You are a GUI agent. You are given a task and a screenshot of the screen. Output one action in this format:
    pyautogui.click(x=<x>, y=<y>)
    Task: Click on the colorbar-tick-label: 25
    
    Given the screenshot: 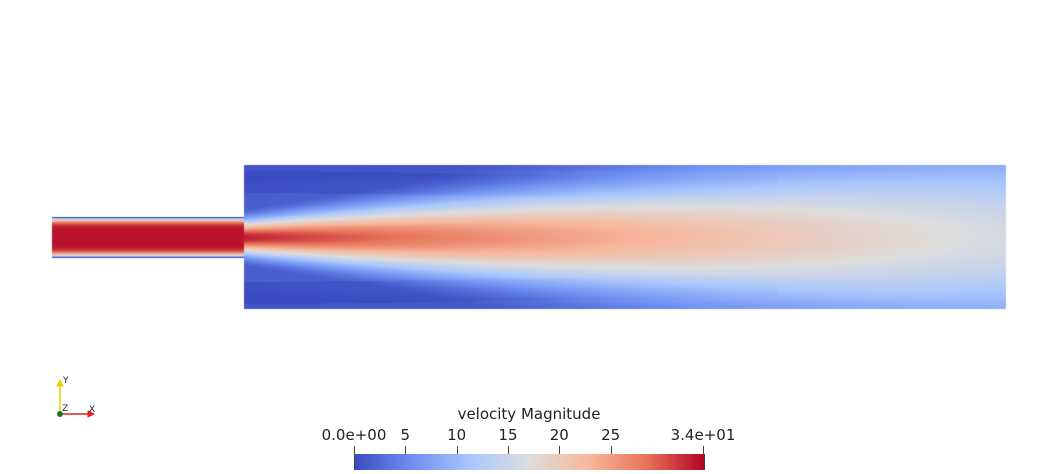 What is the action you would take?
    pyautogui.click(x=611, y=435)
    